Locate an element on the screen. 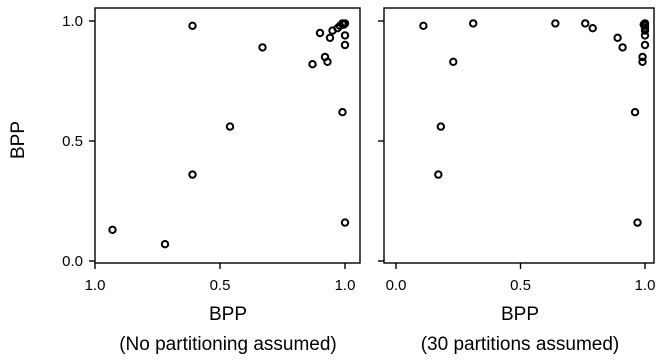 Image resolution: width=662 pixels, height=362 pixels. right-y-ticks is located at coordinates (381, 141).